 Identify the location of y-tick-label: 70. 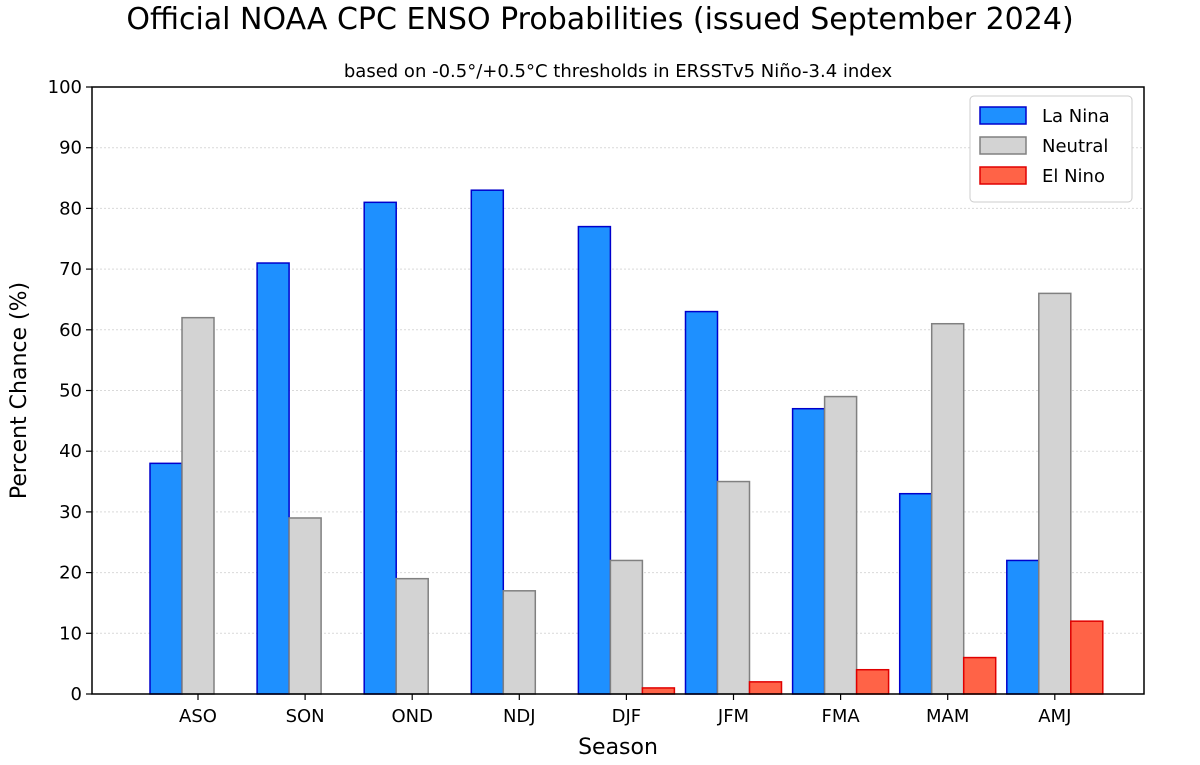
(70, 269).